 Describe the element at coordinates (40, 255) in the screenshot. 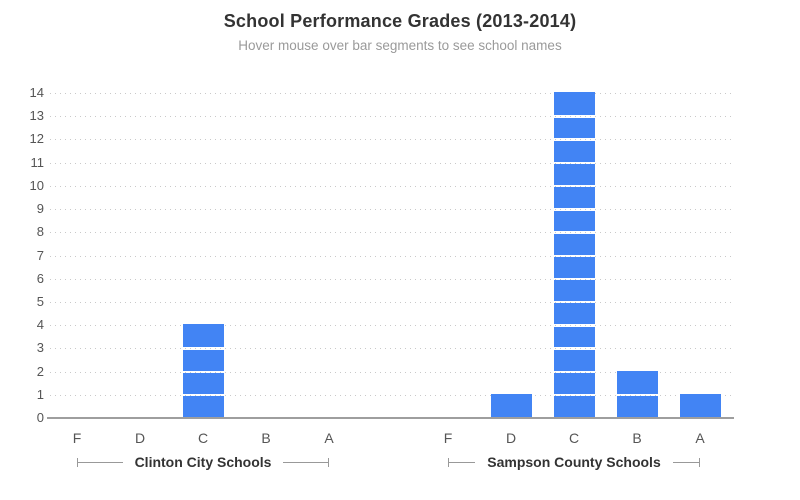

I see `y-tick-label: 7` at that location.